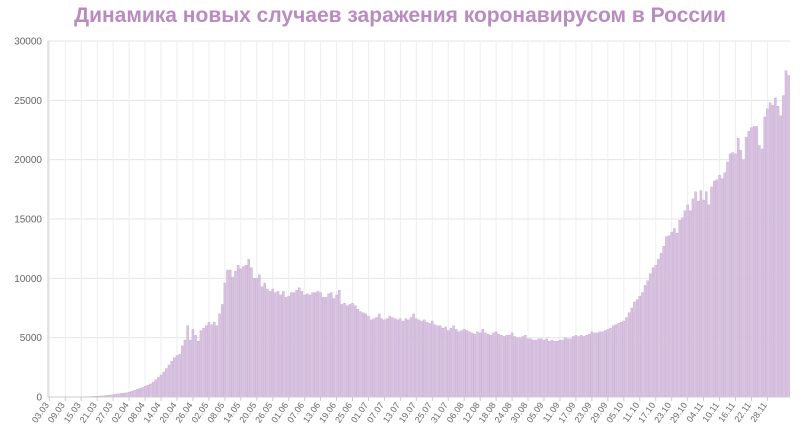 The width and height of the screenshot is (800, 438). What do you see at coordinates (28, 220) in the screenshot?
I see `y-tick-label: 15000` at bounding box center [28, 220].